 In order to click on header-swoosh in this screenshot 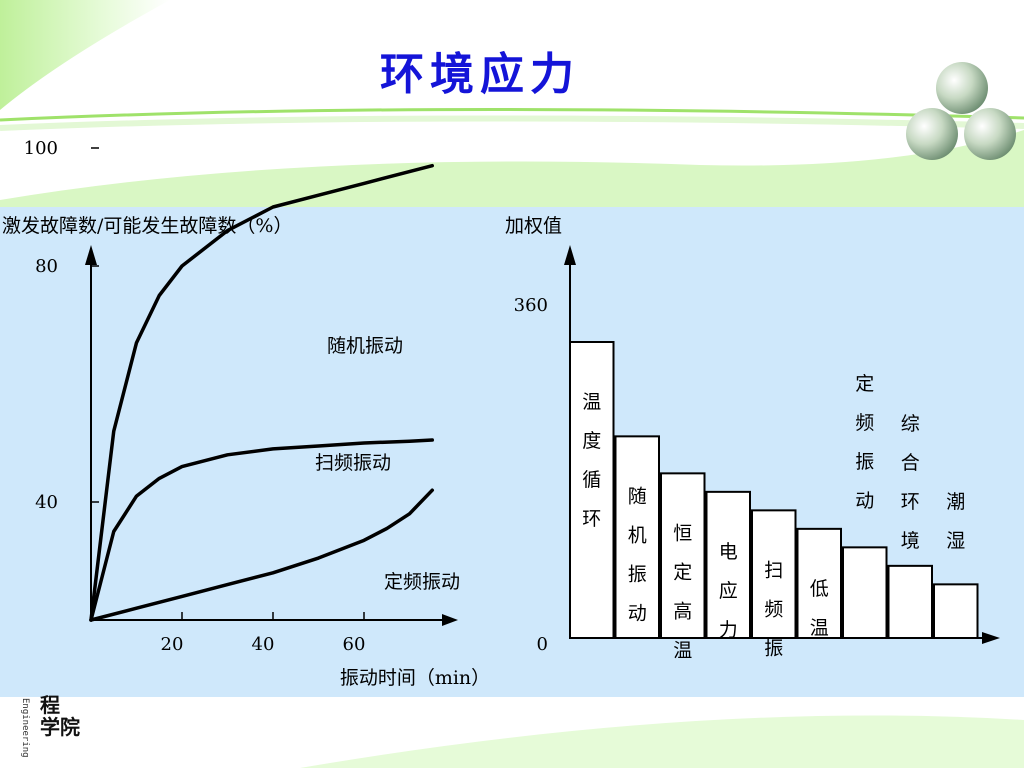, I will do `click(512, 168)`.